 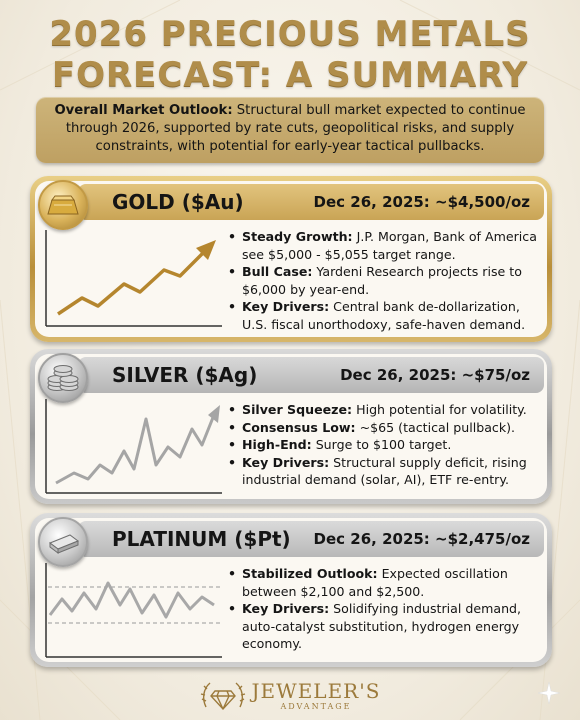 I want to click on logo-main-text: JEWELER'S, so click(x=316, y=691).